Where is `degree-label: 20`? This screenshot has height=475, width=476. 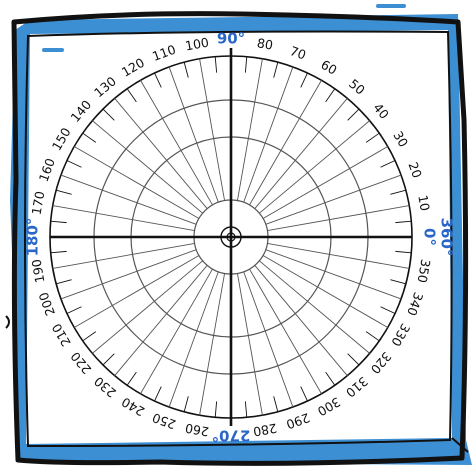
degree-label: 20 is located at coordinates (415, 170).